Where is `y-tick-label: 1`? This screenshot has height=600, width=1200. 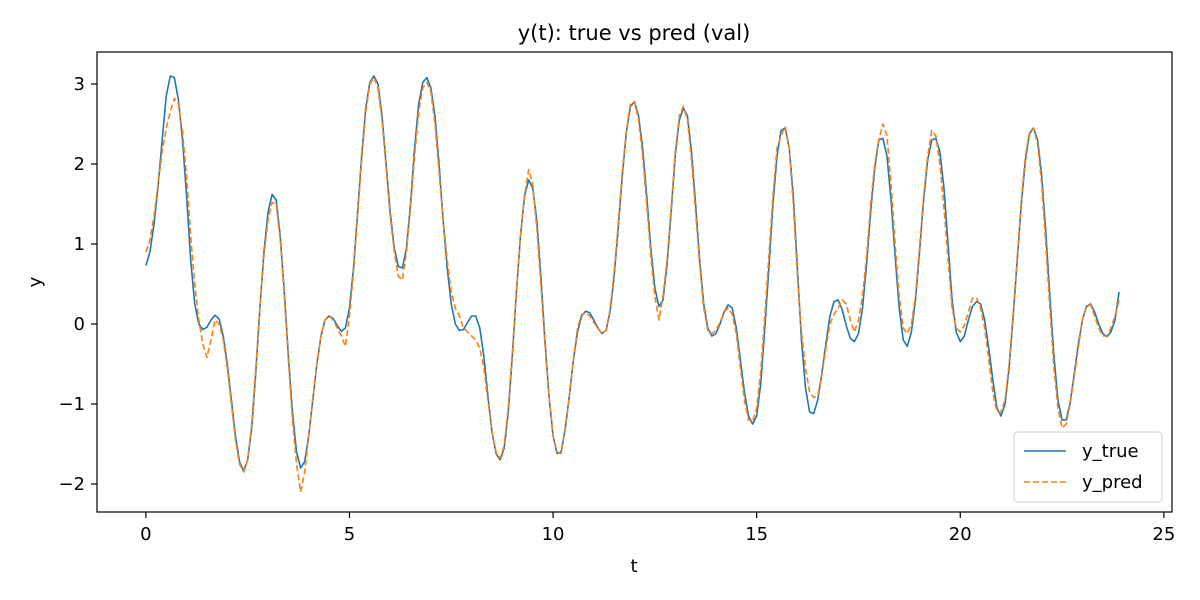
y-tick-label: 1 is located at coordinates (79, 244).